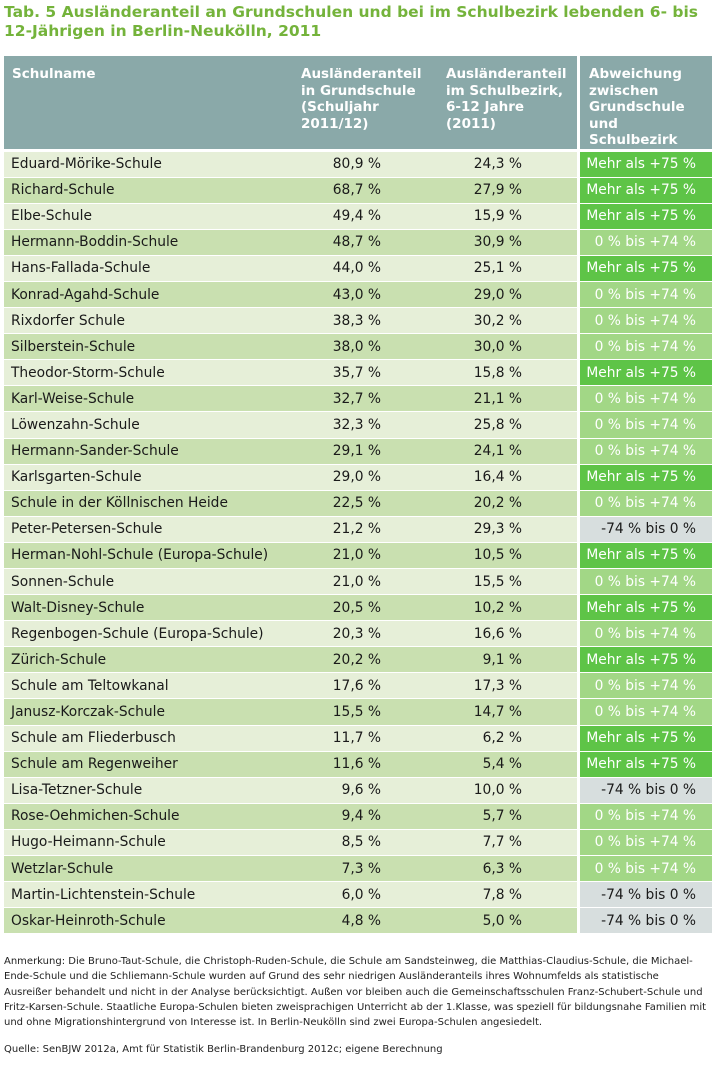  Describe the element at coordinates (507, 608) in the screenshot. I see `share-district-cell: 10,2 %` at that location.